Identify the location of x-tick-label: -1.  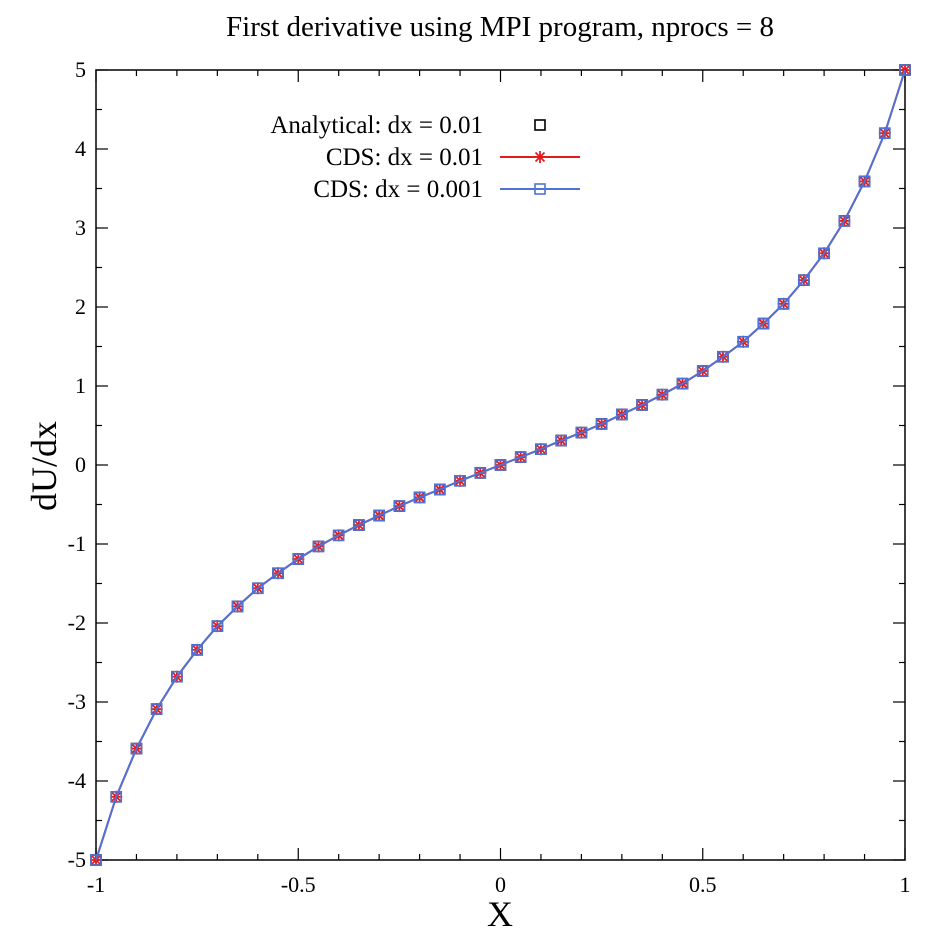
(96, 884).